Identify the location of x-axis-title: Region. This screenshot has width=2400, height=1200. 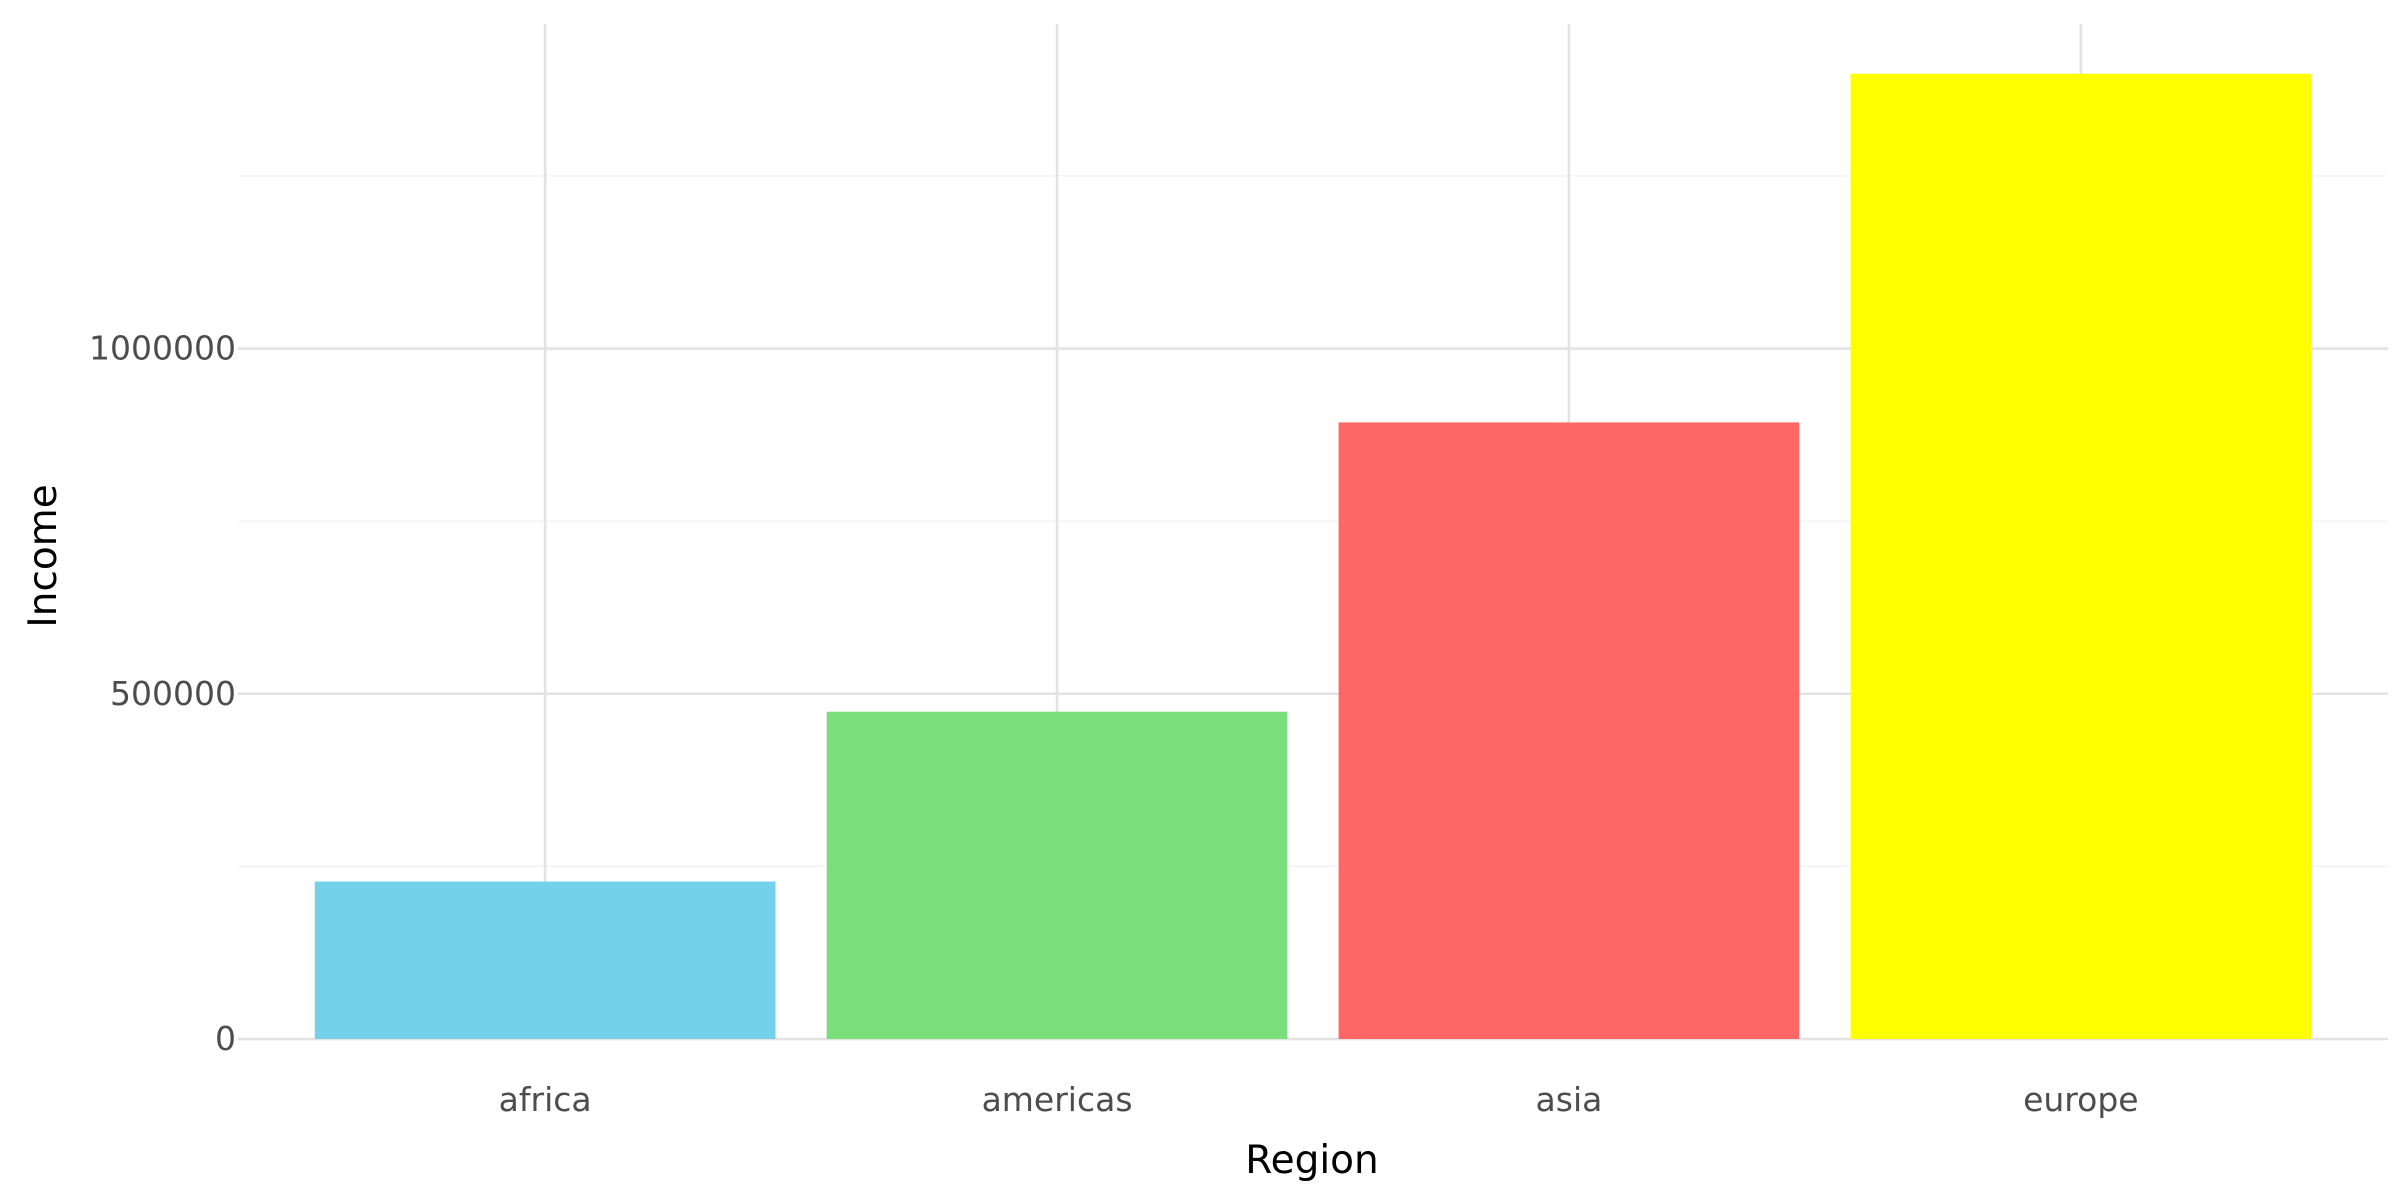
(1312, 1160).